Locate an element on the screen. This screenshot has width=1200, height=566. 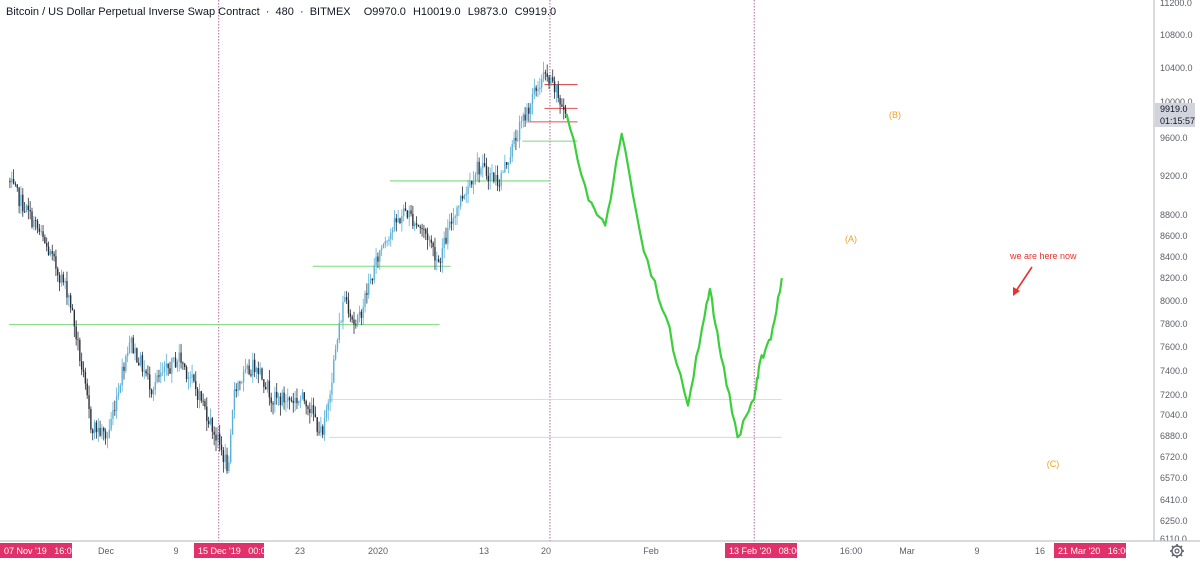
time-tick: 23 is located at coordinates (300, 551).